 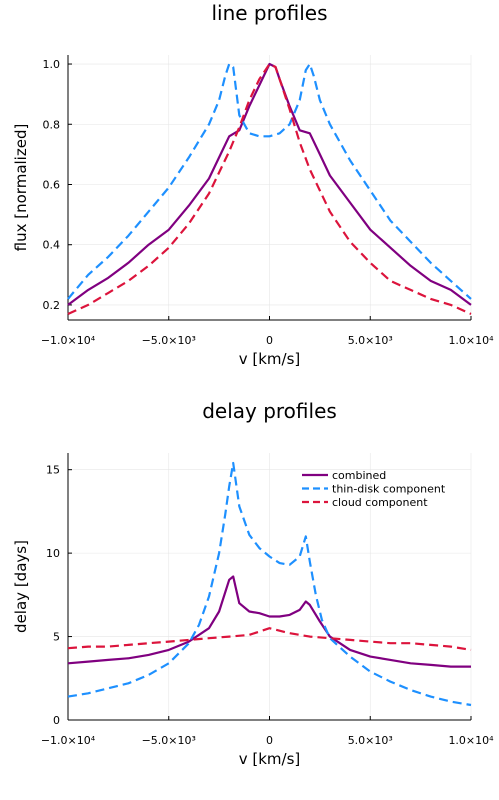 What do you see at coordinates (52, 184) in the screenshot?
I see `y-tick-label: 0.6` at bounding box center [52, 184].